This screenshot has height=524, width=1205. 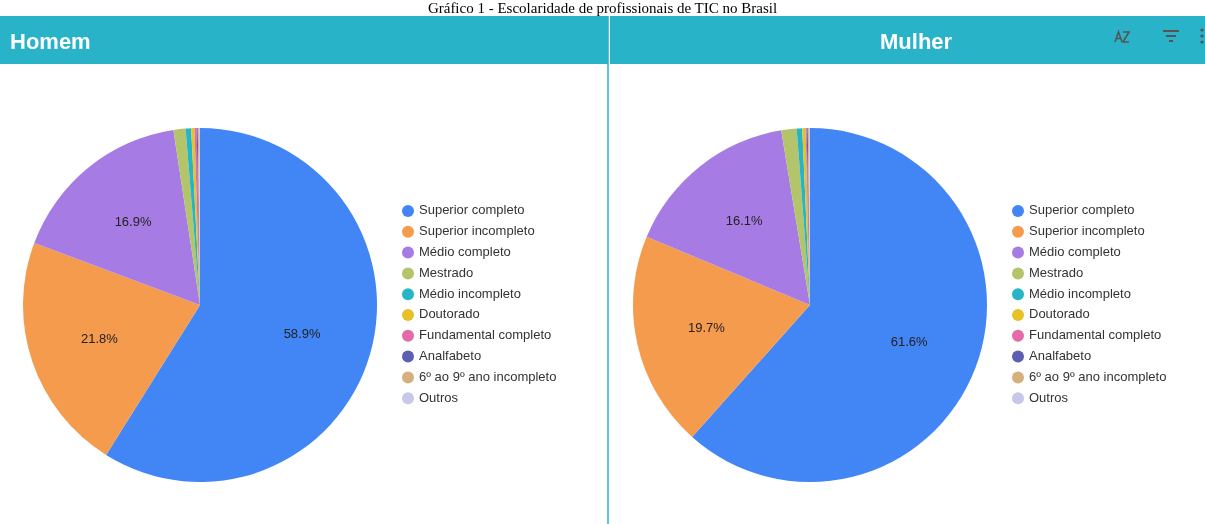 I want to click on data-label: 19.7%, so click(x=706, y=327).